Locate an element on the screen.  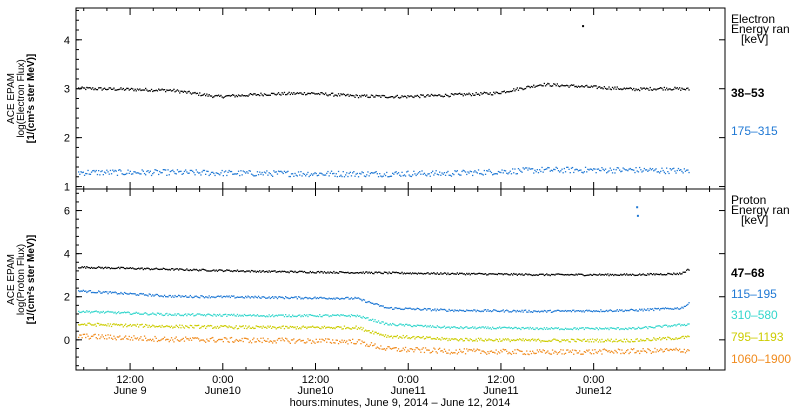
electron-ytick-label: 2 is located at coordinates (67, 139).